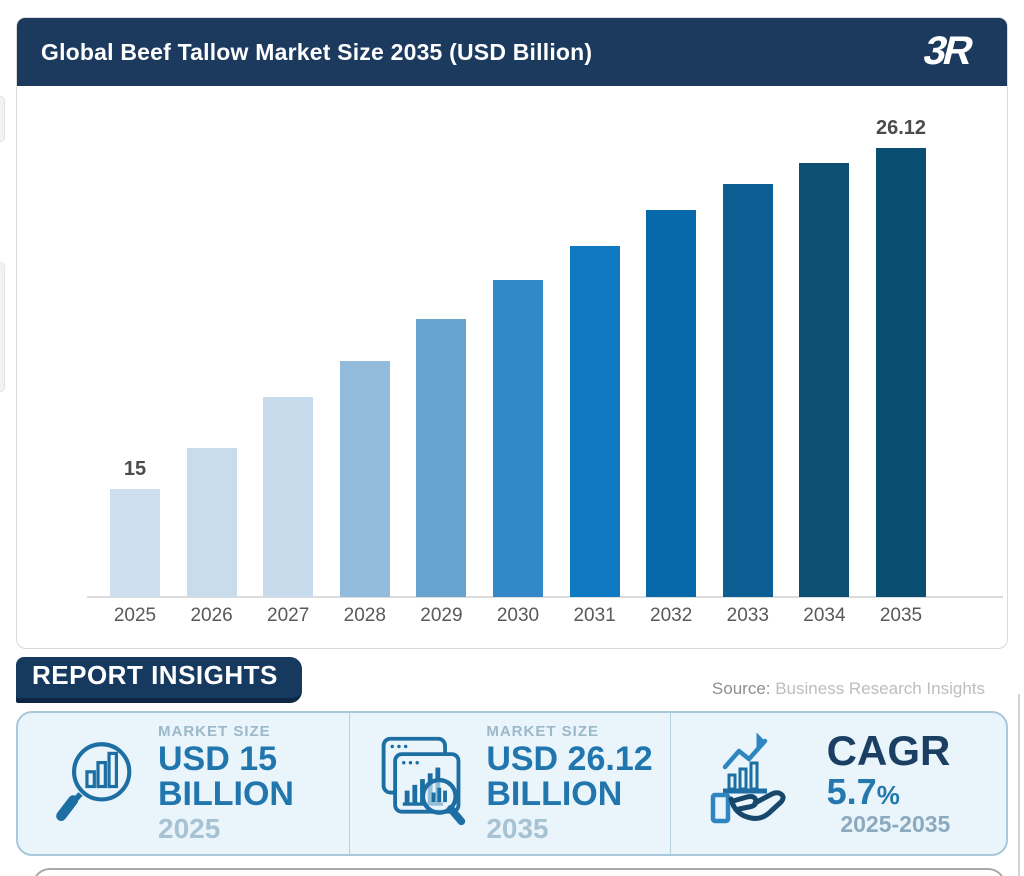  Describe the element at coordinates (211, 615) in the screenshot. I see `x-axis-label-2026: 2026` at that location.